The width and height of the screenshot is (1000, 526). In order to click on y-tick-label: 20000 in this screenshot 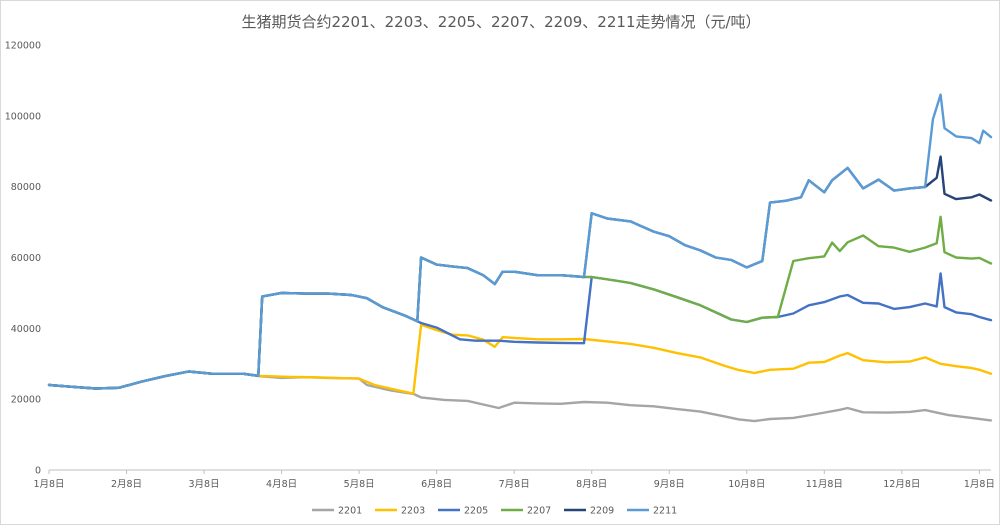, I will do `click(26, 400)`.